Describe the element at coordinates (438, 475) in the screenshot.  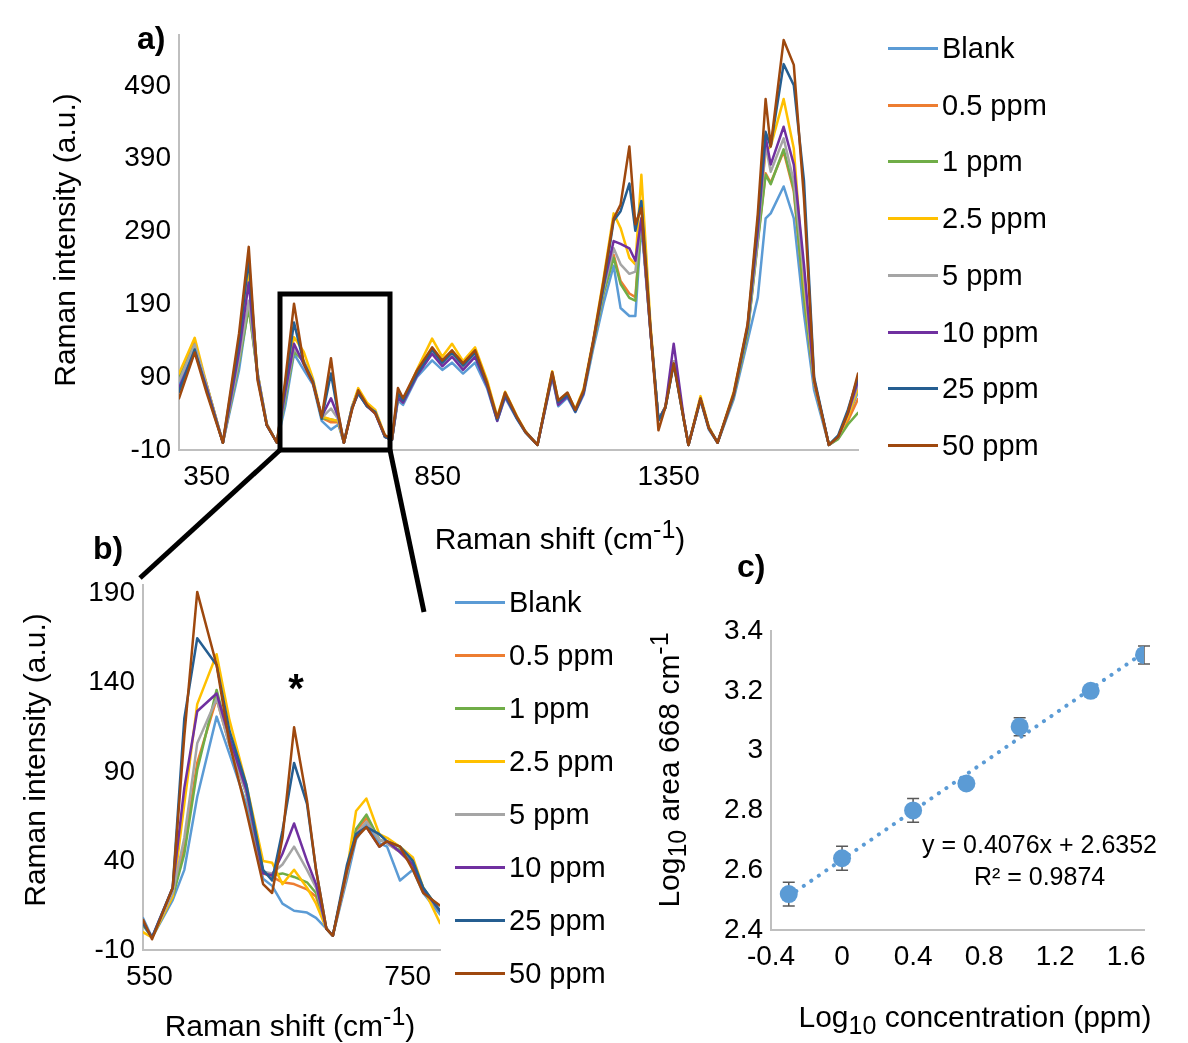
I see `x-tick-label: 850` at that location.